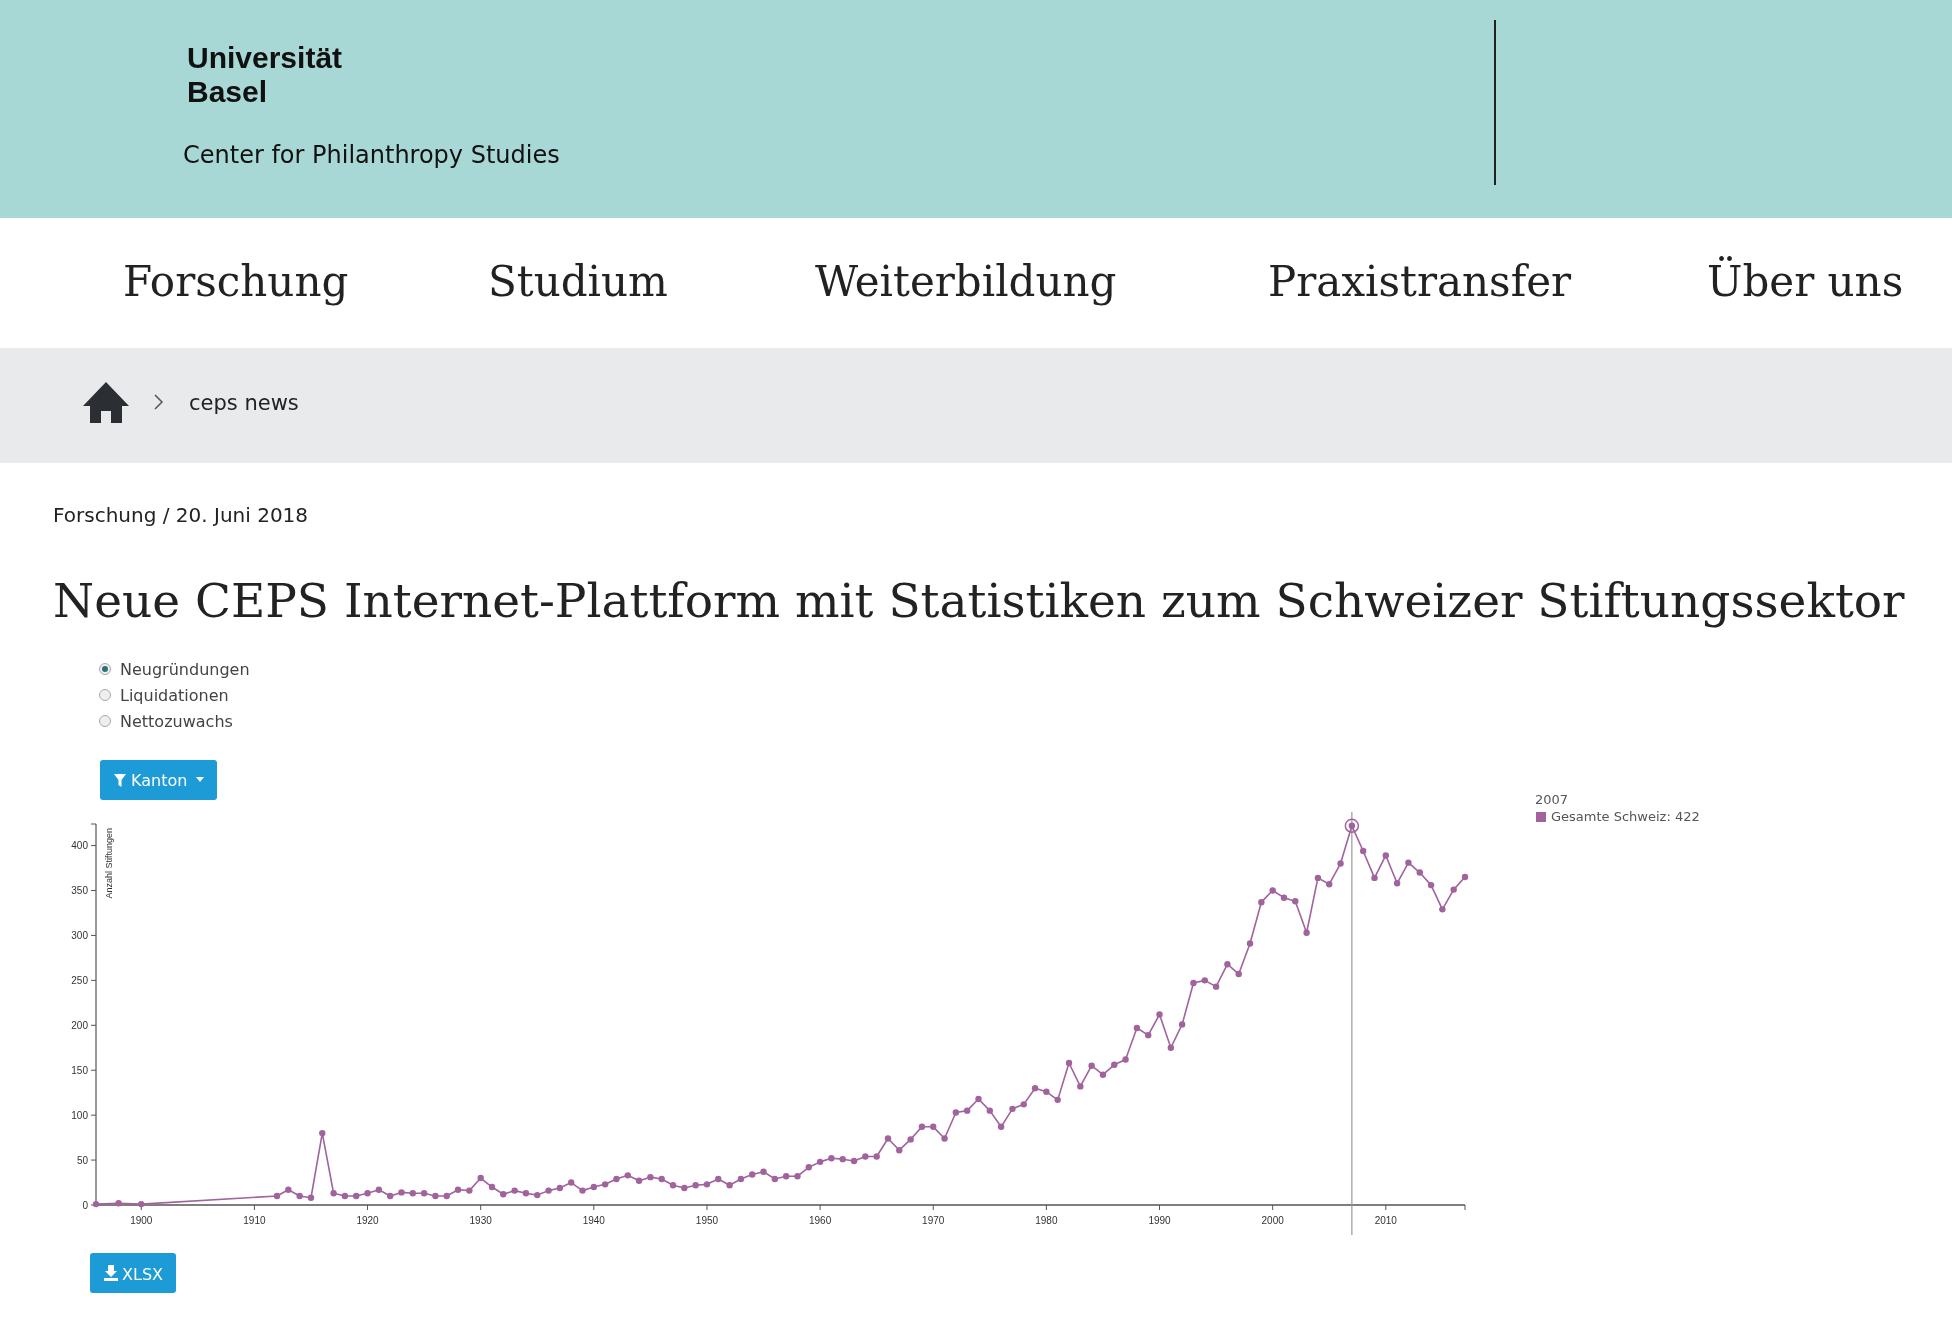 The height and width of the screenshot is (1328, 1952). Describe the element at coordinates (368, 1220) in the screenshot. I see `x-tick-label: 1920` at that location.